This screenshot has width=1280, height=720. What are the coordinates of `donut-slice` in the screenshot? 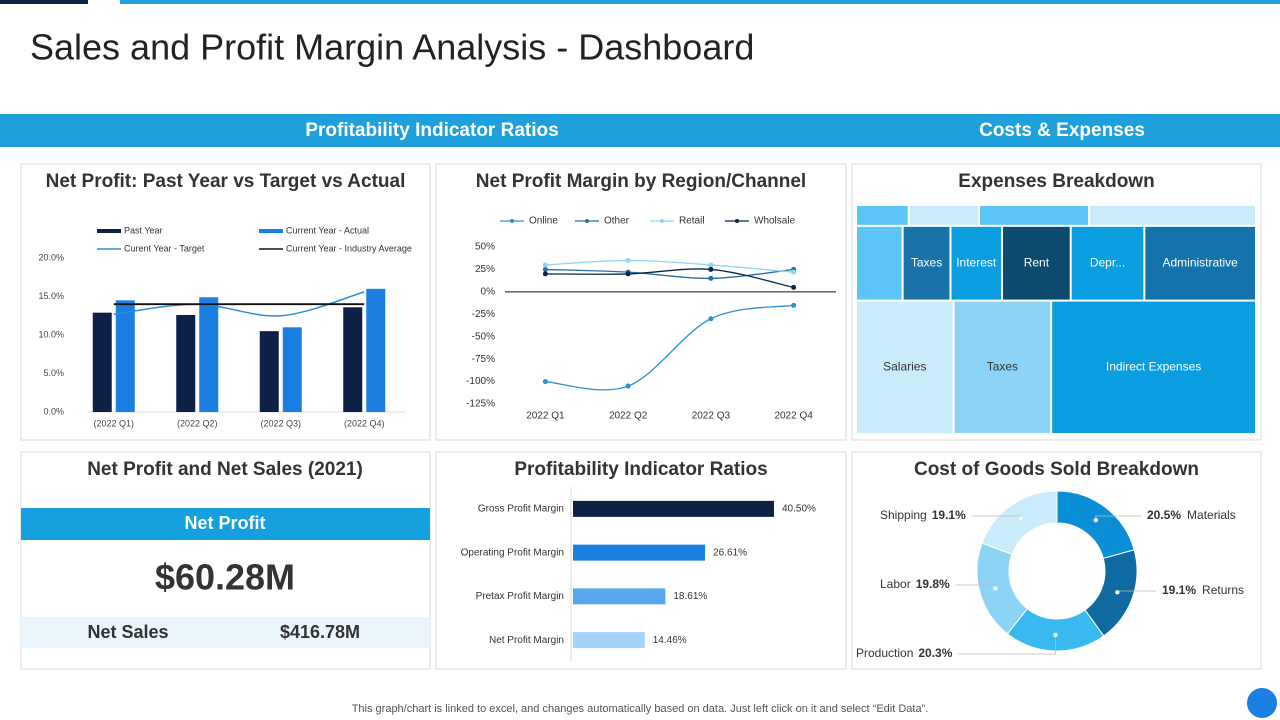 It's located at (1019, 522).